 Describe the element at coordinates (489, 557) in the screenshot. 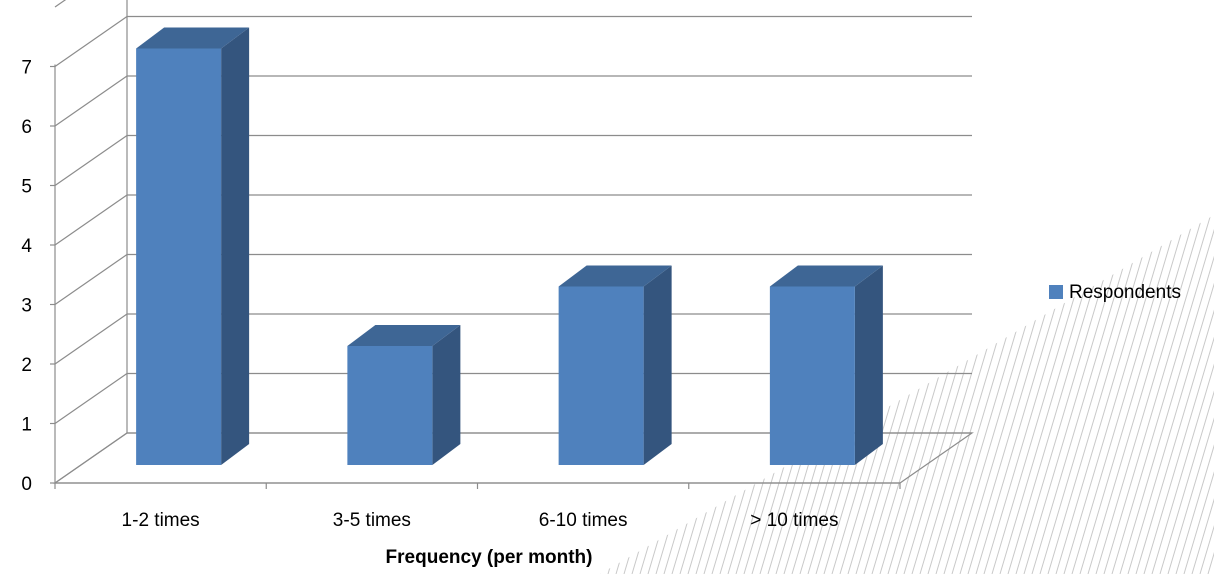

I see `x-axis-title: Frequency (per month)` at that location.